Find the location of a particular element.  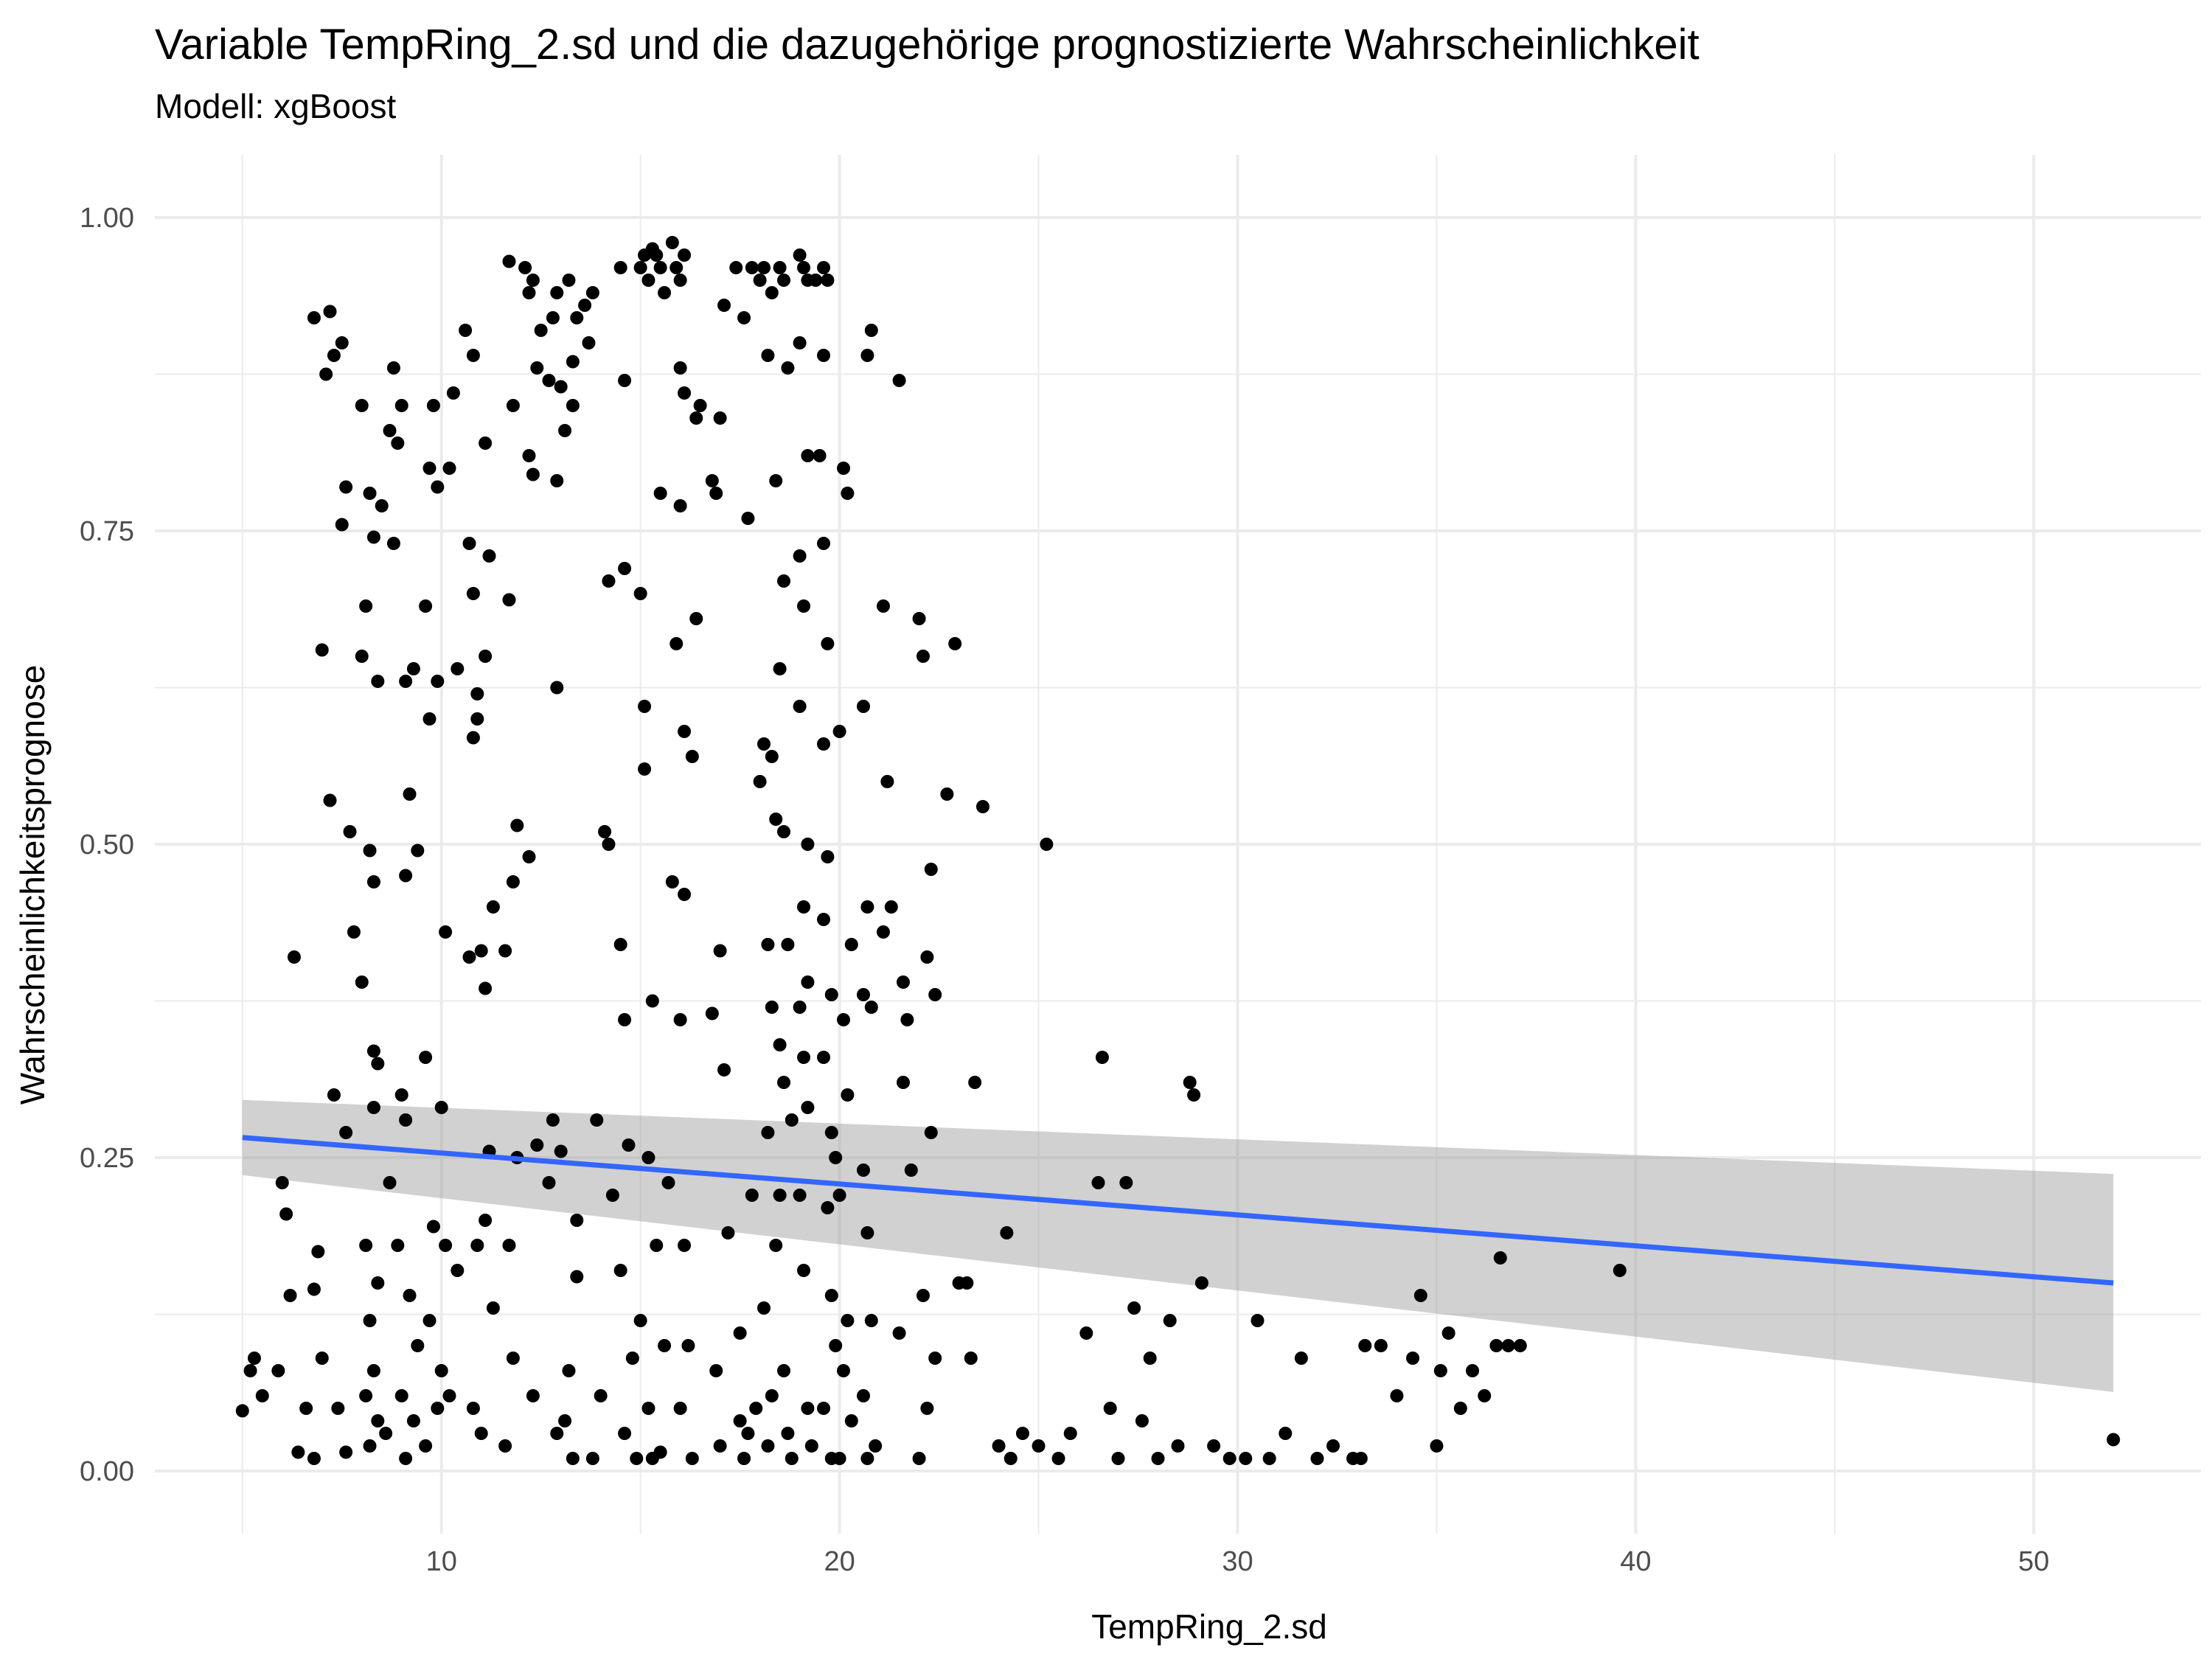

y-tick-label: 1.00 is located at coordinates (107, 218).